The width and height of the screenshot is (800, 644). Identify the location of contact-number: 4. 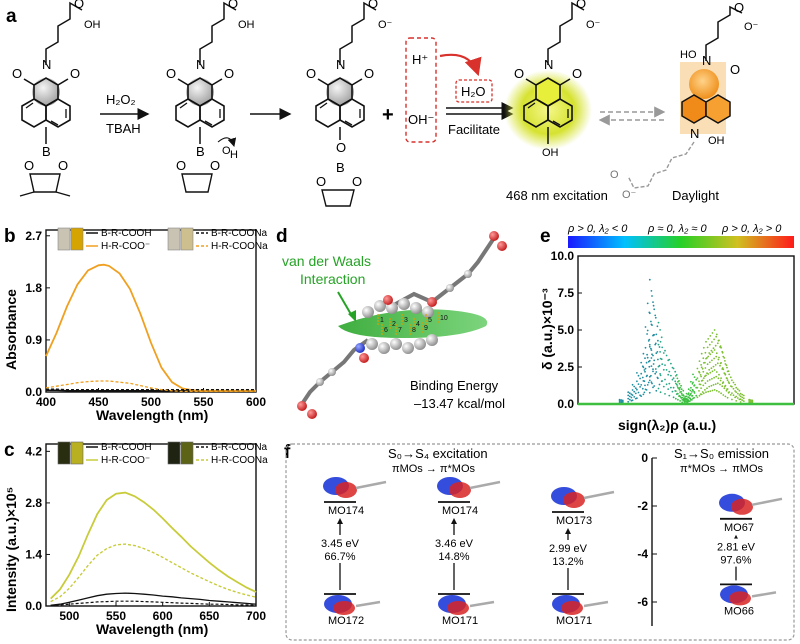
(418, 324).